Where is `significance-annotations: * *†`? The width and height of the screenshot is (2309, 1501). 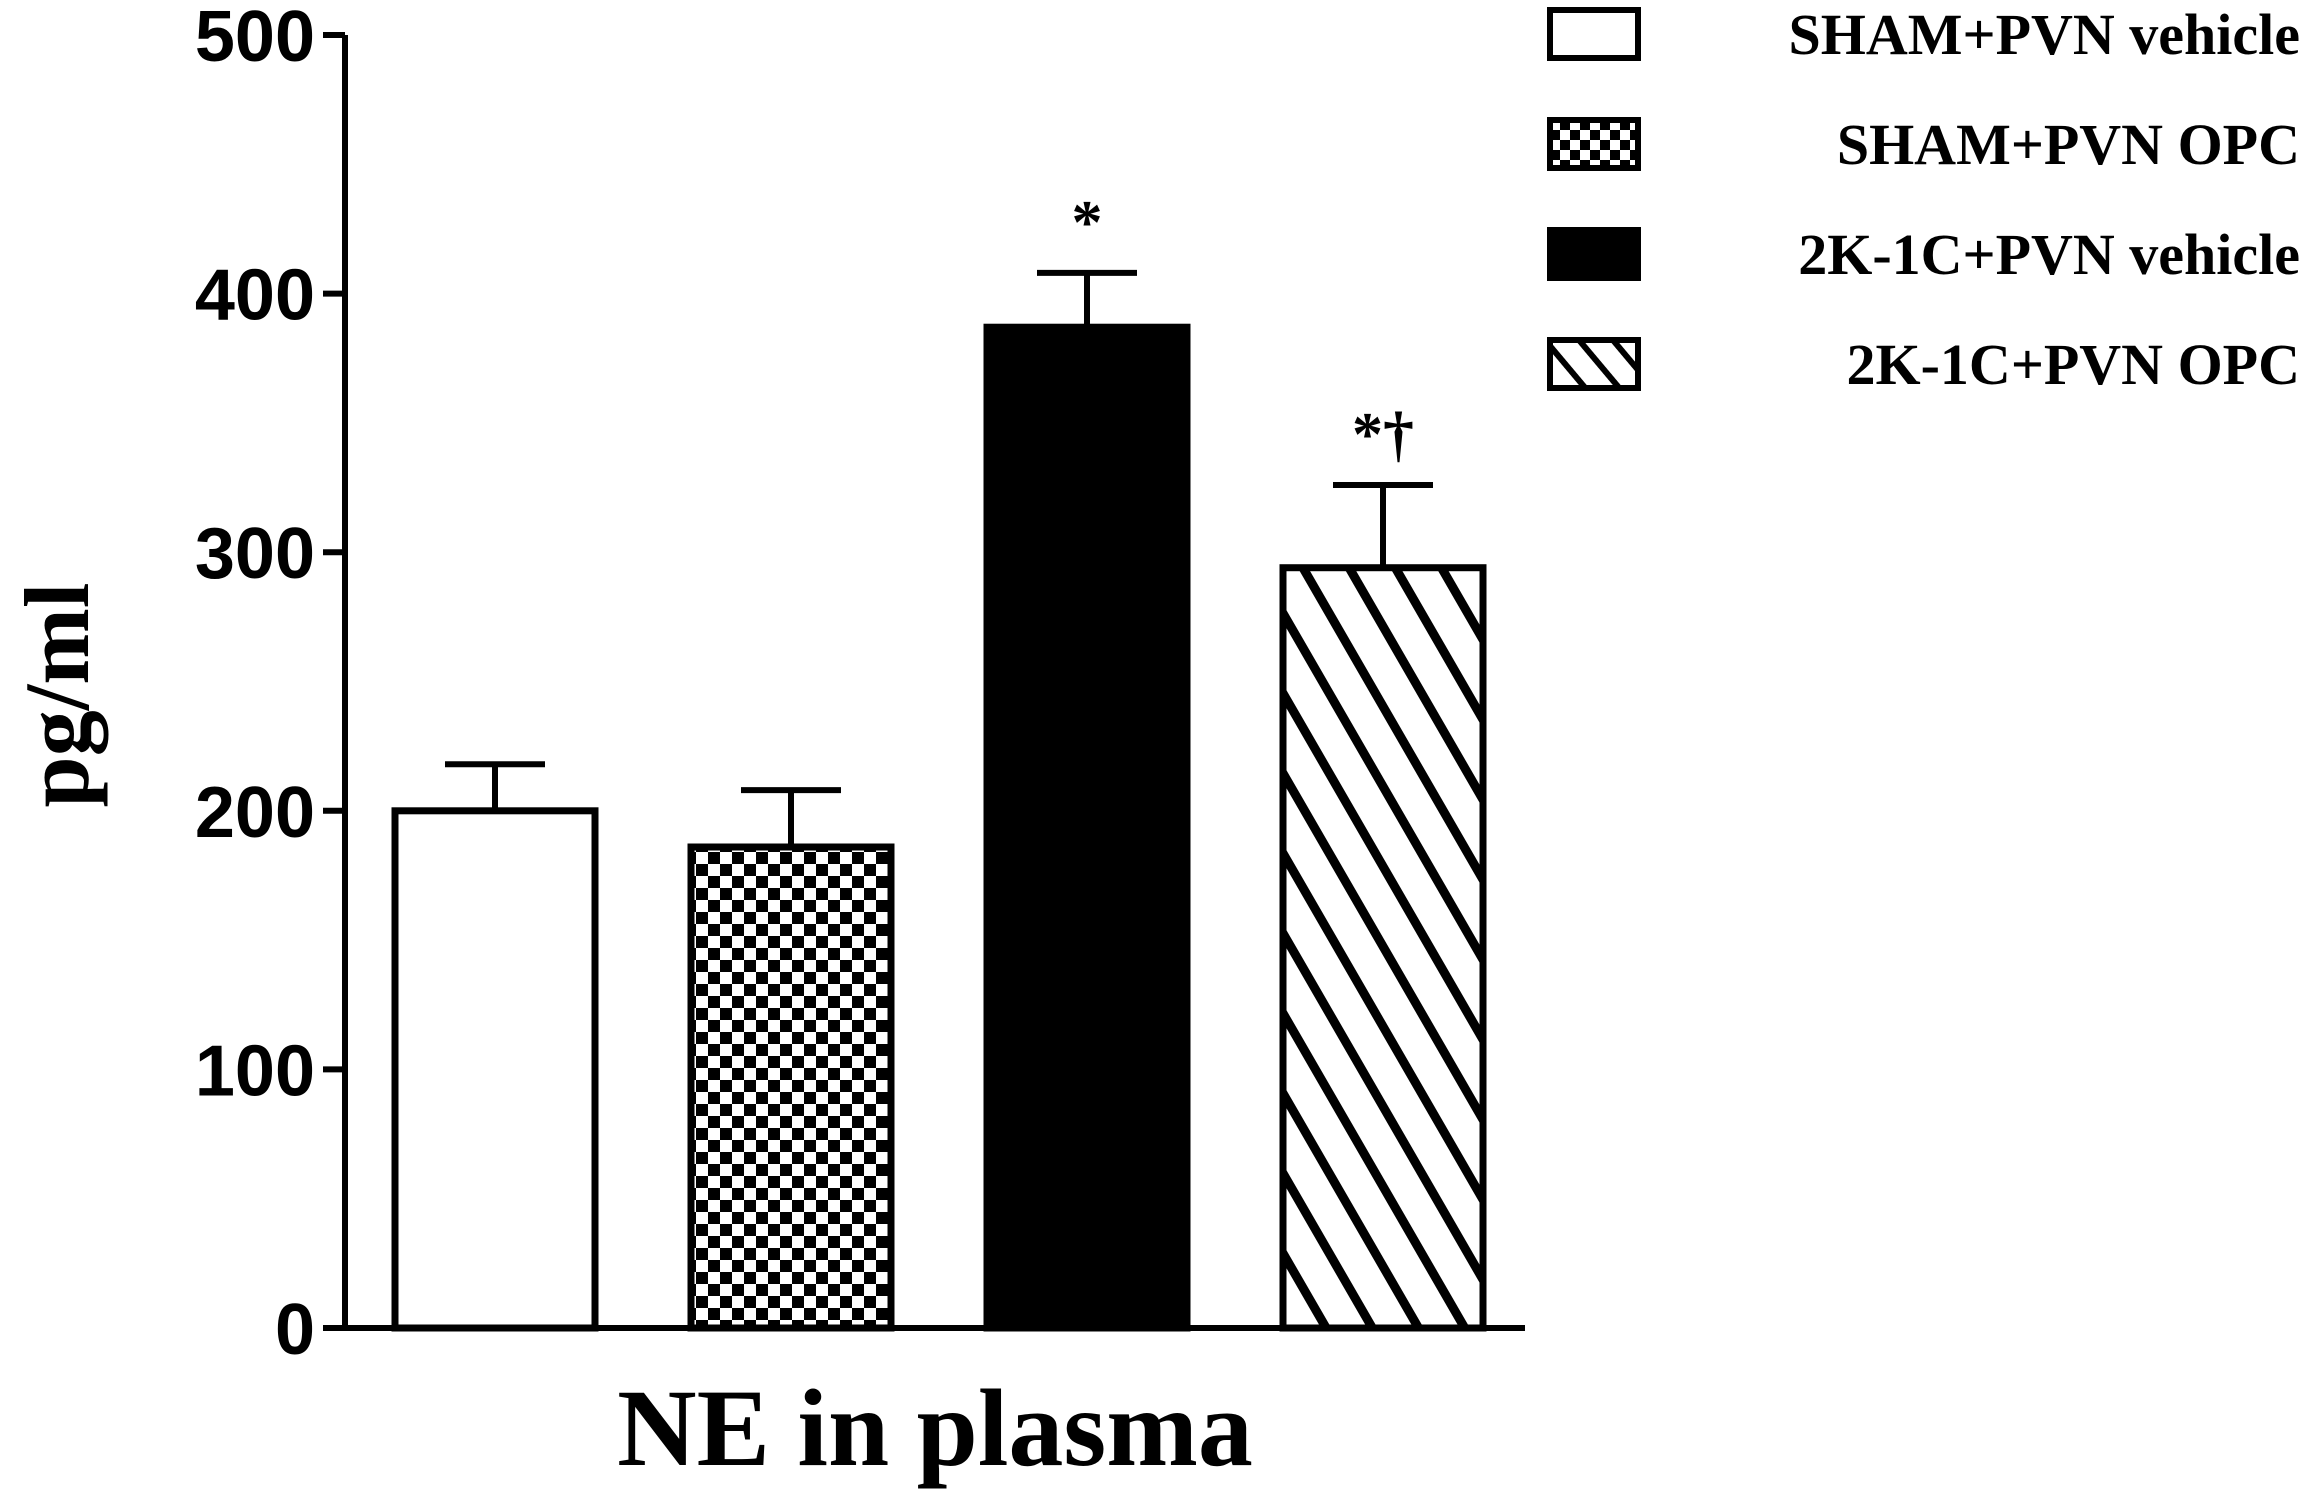 significance-annotations: * *† is located at coordinates (1243, 329).